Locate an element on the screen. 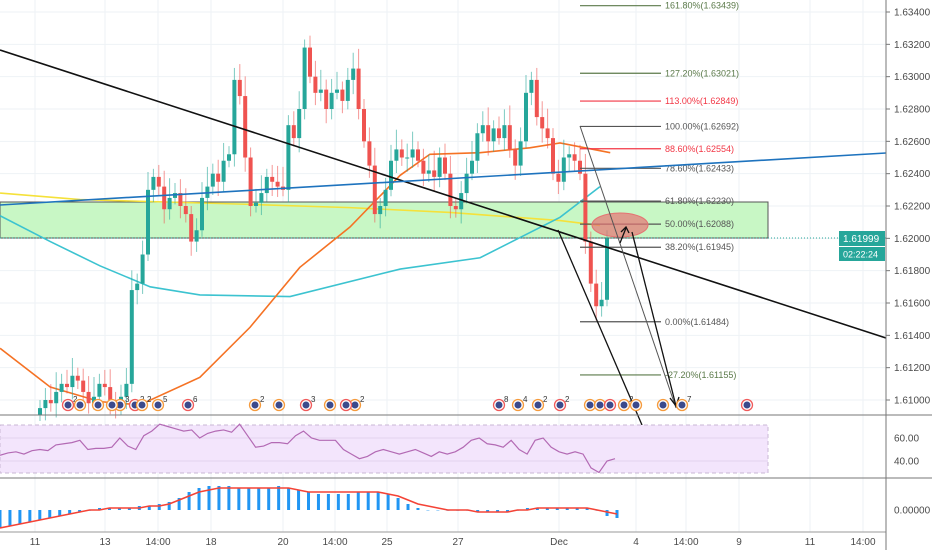  economic-events: 232256232842227 is located at coordinates (407, 403).